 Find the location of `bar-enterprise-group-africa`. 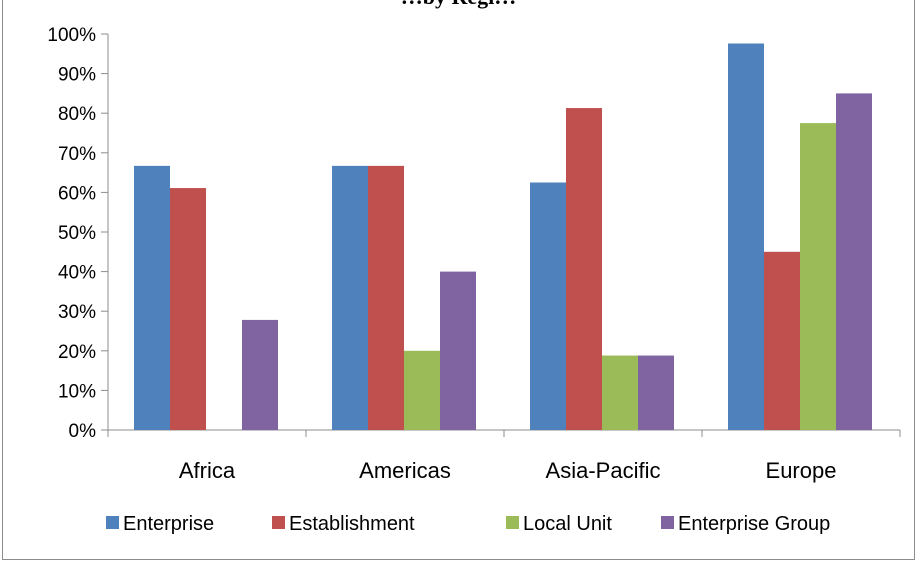

bar-enterprise-group-africa is located at coordinates (260, 374).